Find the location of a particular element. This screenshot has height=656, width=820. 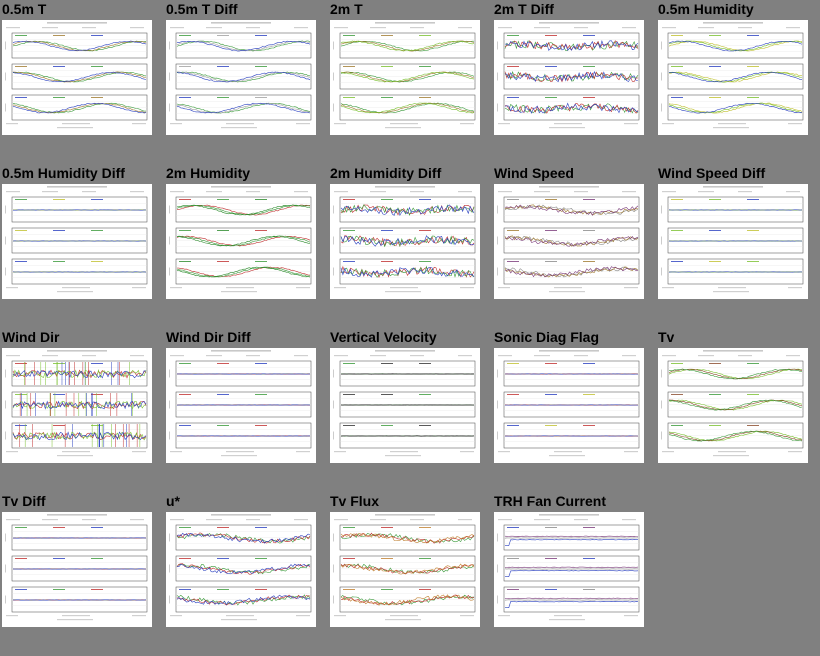

panel-title: Sonic Diag Flag is located at coordinates (547, 337).